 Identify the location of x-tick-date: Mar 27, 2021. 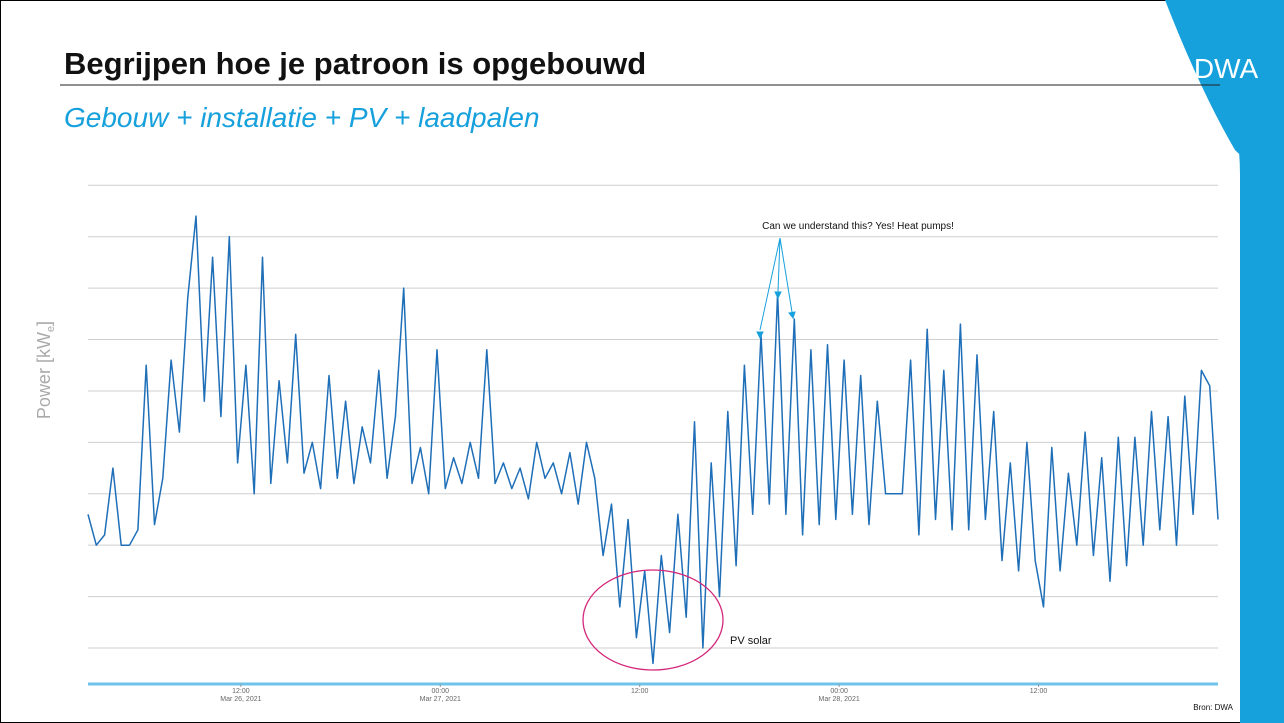
(440, 699).